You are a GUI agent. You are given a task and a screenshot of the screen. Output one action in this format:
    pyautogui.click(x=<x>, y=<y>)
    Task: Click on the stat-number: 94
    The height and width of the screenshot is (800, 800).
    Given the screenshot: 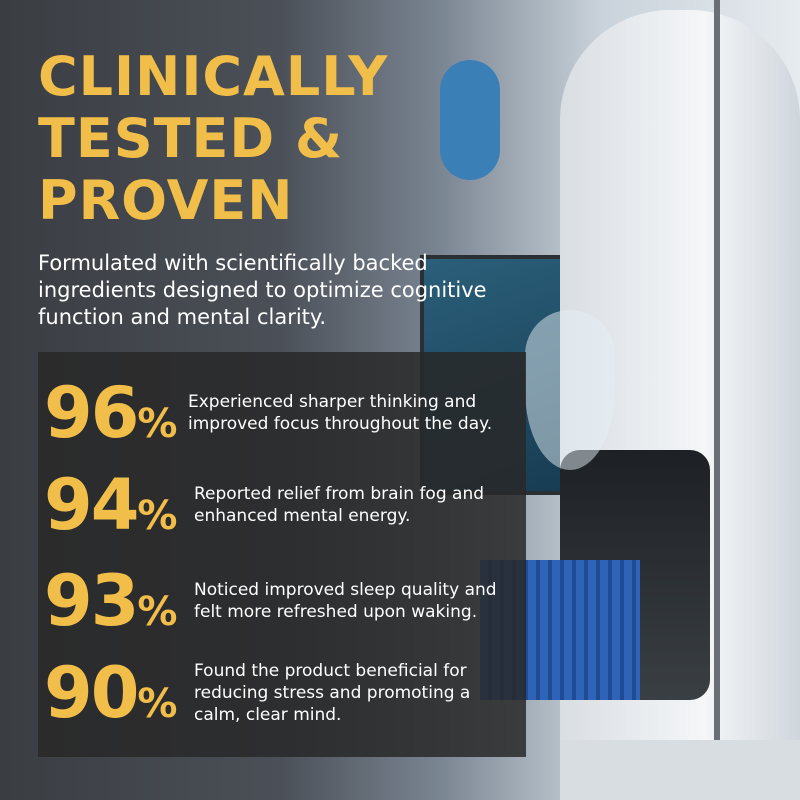 What is the action you would take?
    pyautogui.click(x=91, y=505)
    